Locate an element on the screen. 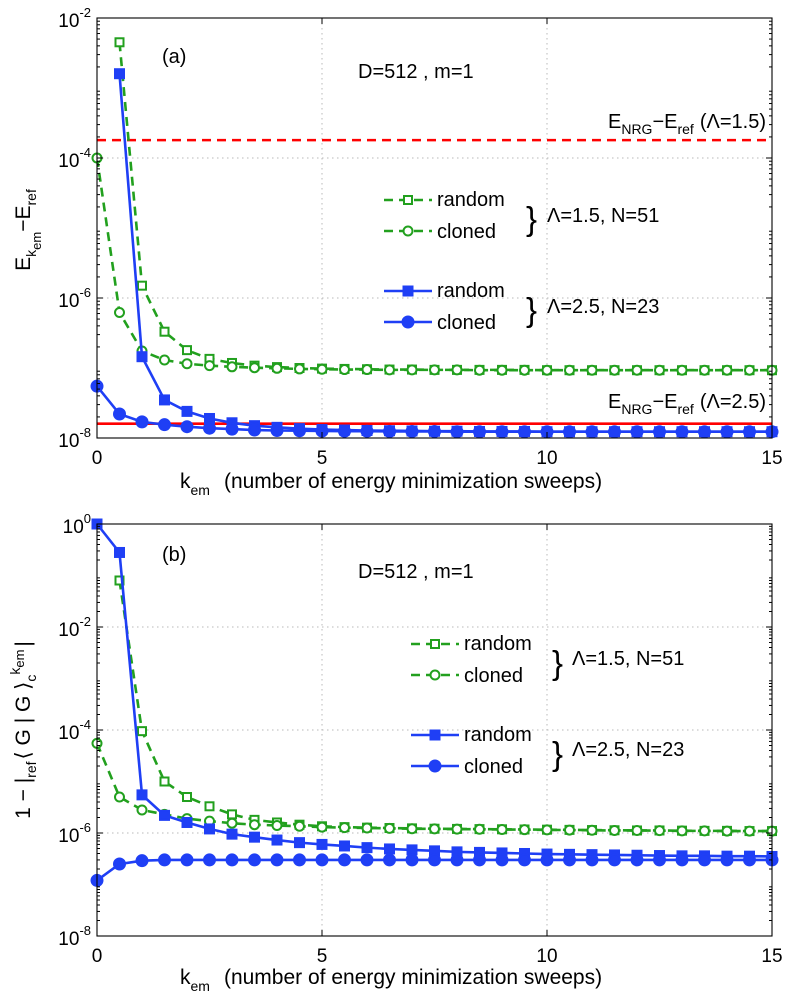  panel-a-x-tick-label-5: 5 is located at coordinates (322, 458).